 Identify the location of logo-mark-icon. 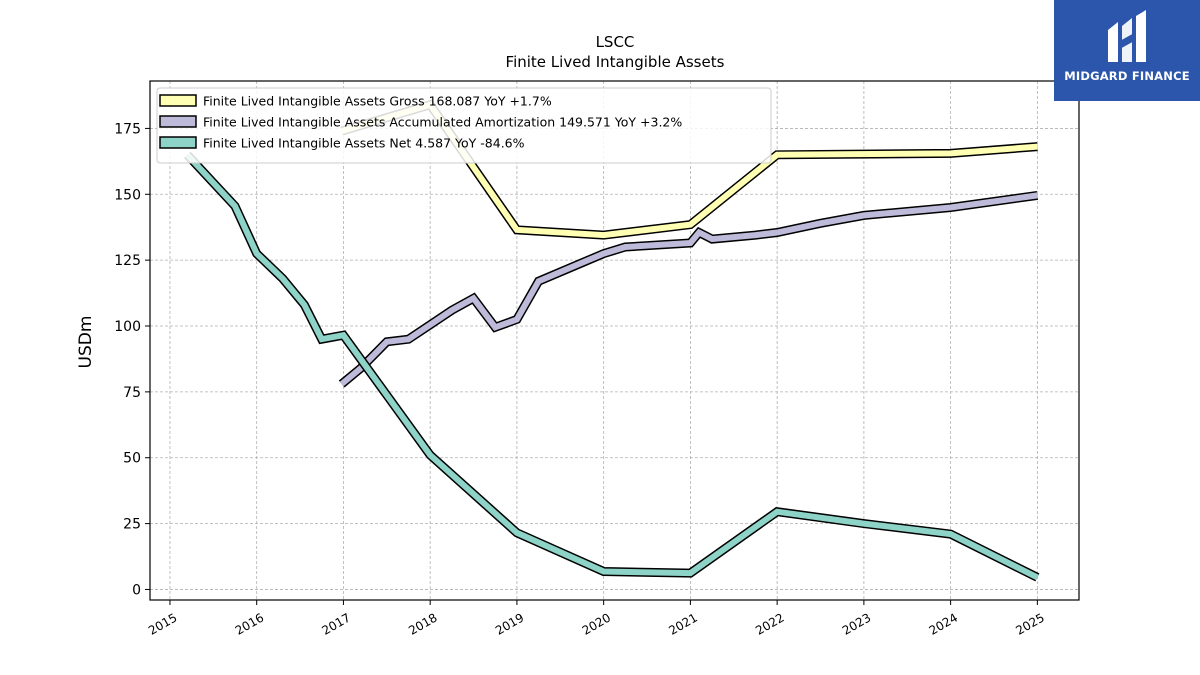
(1127, 36).